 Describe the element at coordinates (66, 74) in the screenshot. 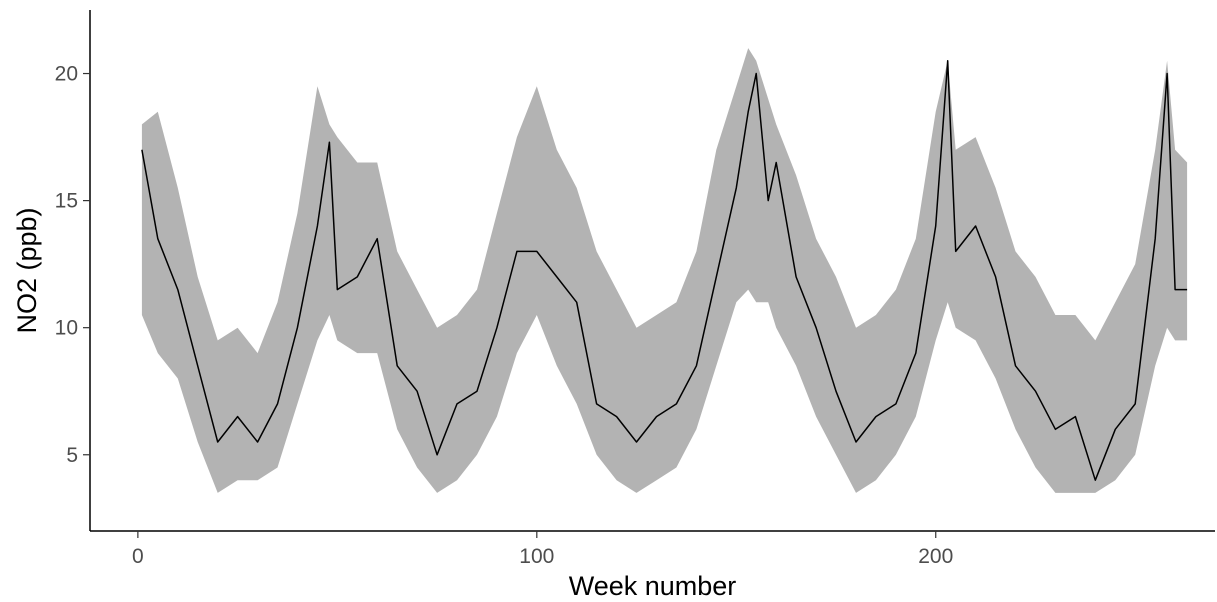

I see `y-tick-label: 20` at that location.